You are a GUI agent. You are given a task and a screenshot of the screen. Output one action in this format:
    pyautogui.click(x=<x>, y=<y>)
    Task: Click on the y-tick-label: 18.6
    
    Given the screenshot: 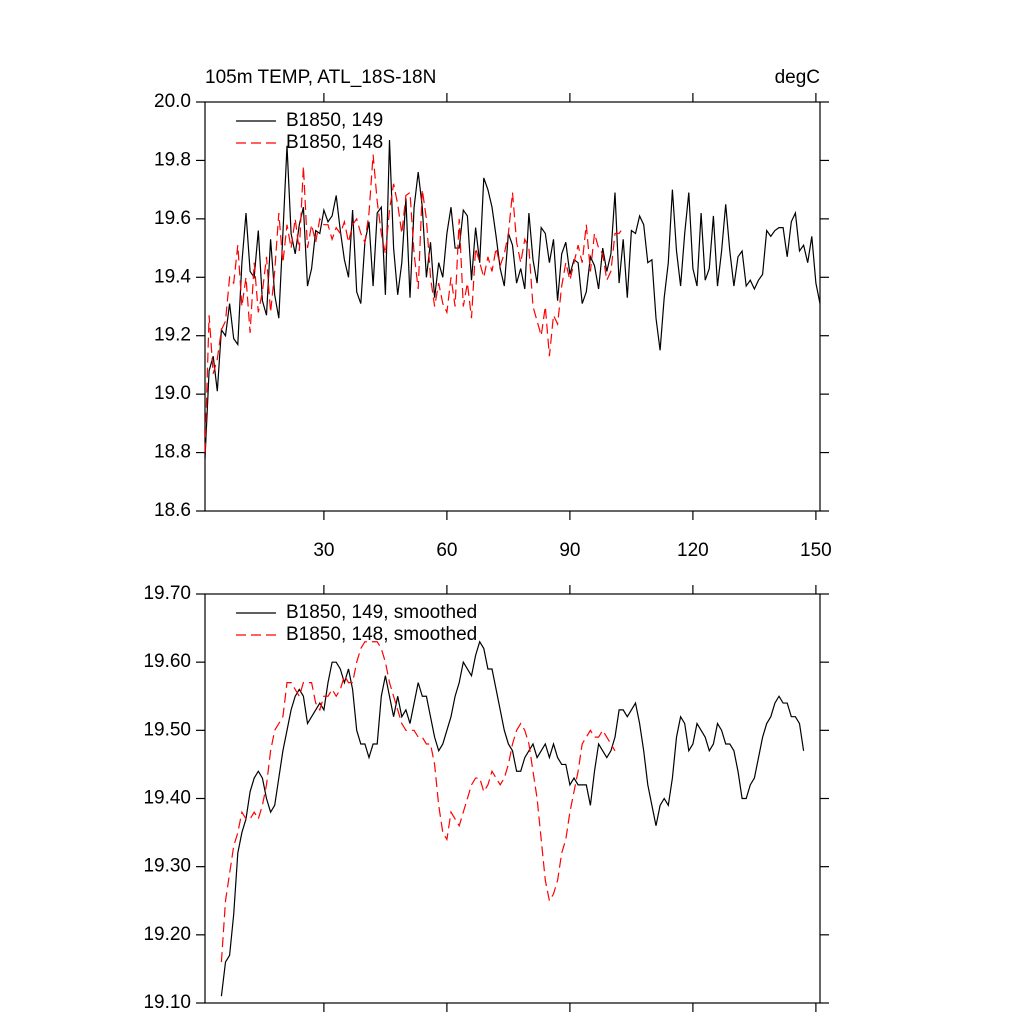 What is the action you would take?
    pyautogui.click(x=172, y=510)
    